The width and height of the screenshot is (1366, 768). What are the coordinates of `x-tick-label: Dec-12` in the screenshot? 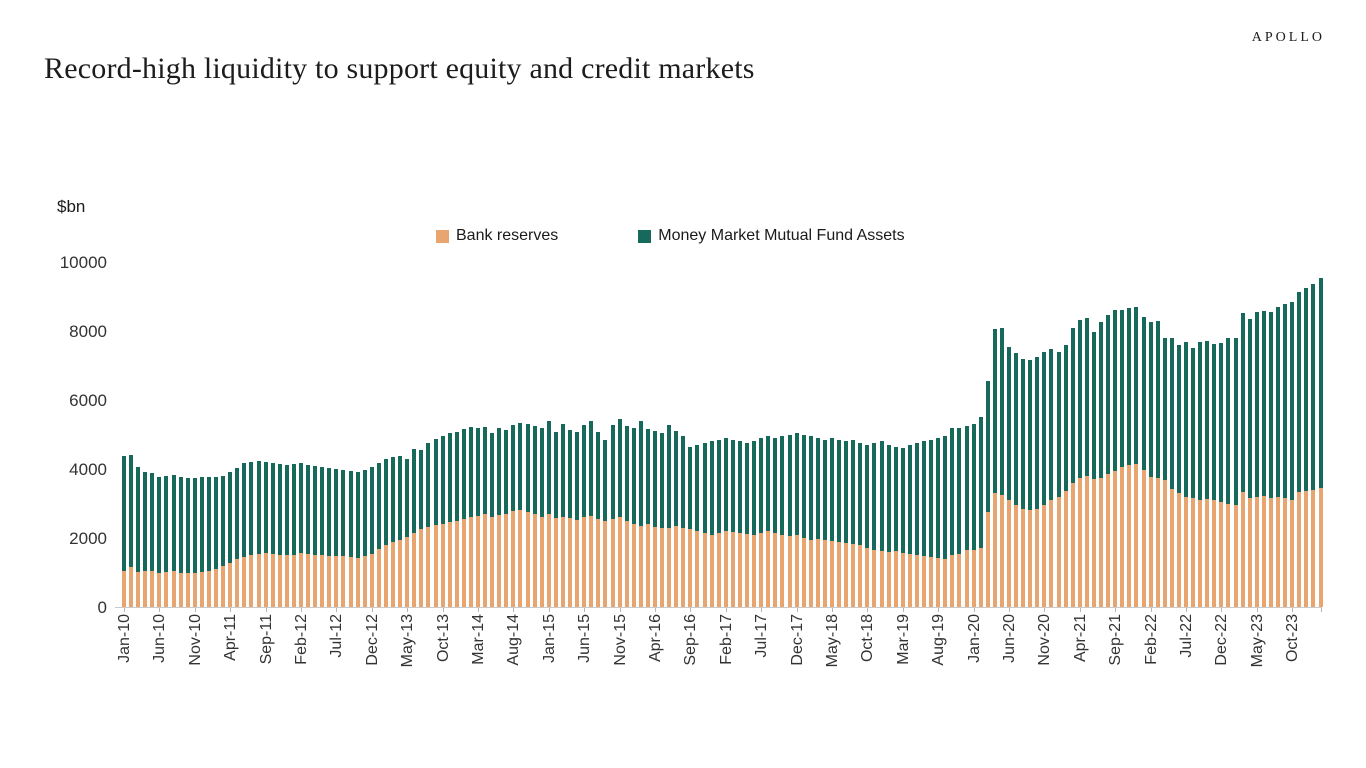 It's located at (372, 640).